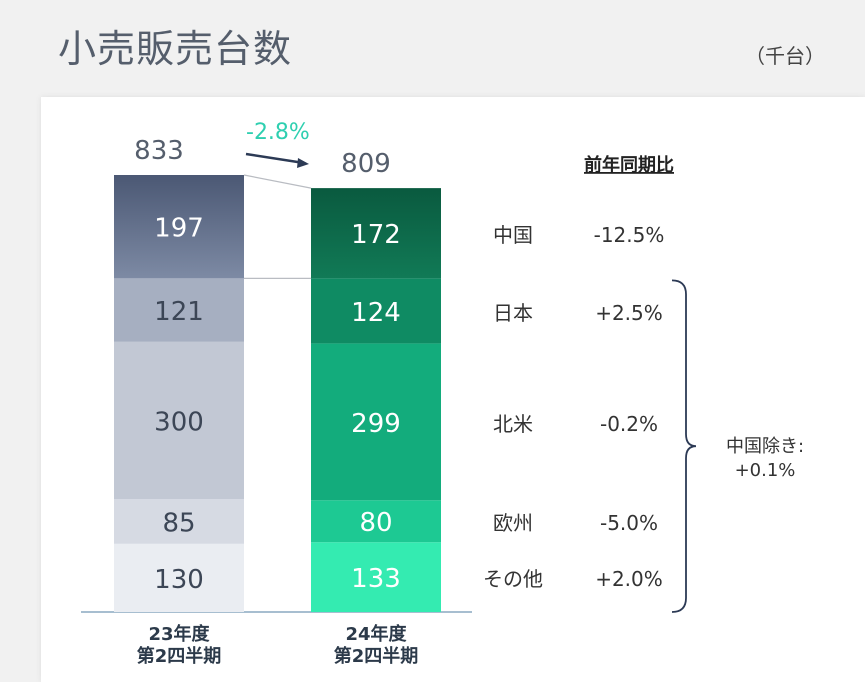 Image resolution: width=865 pixels, height=682 pixels. I want to click on page-title: 小売販売台数, so click(175, 49).